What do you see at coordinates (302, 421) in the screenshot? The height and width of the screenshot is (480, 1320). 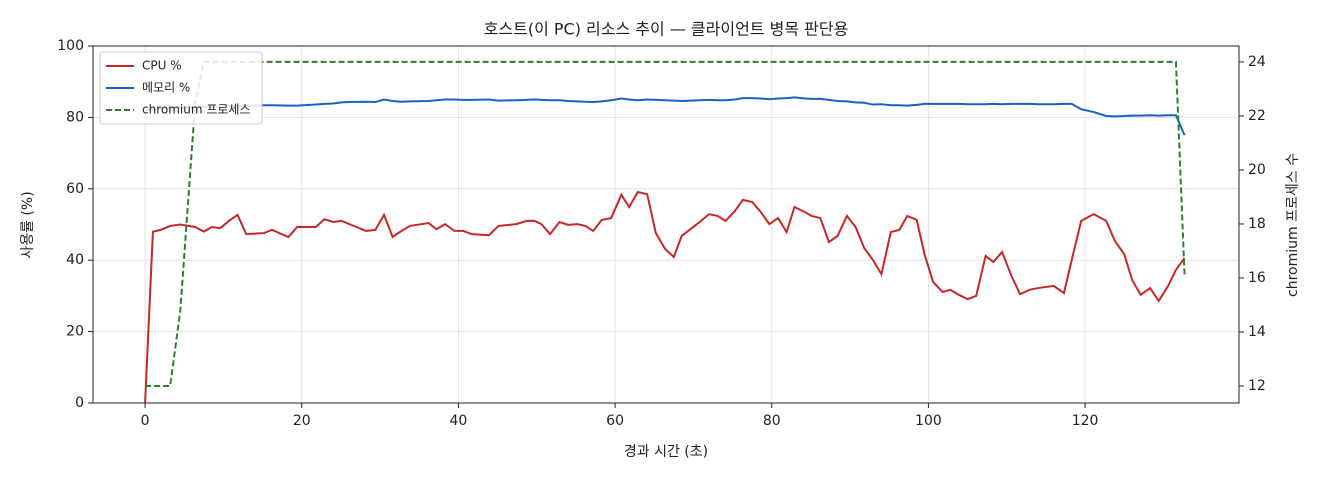 I see `x-tick-label: 20` at bounding box center [302, 421].